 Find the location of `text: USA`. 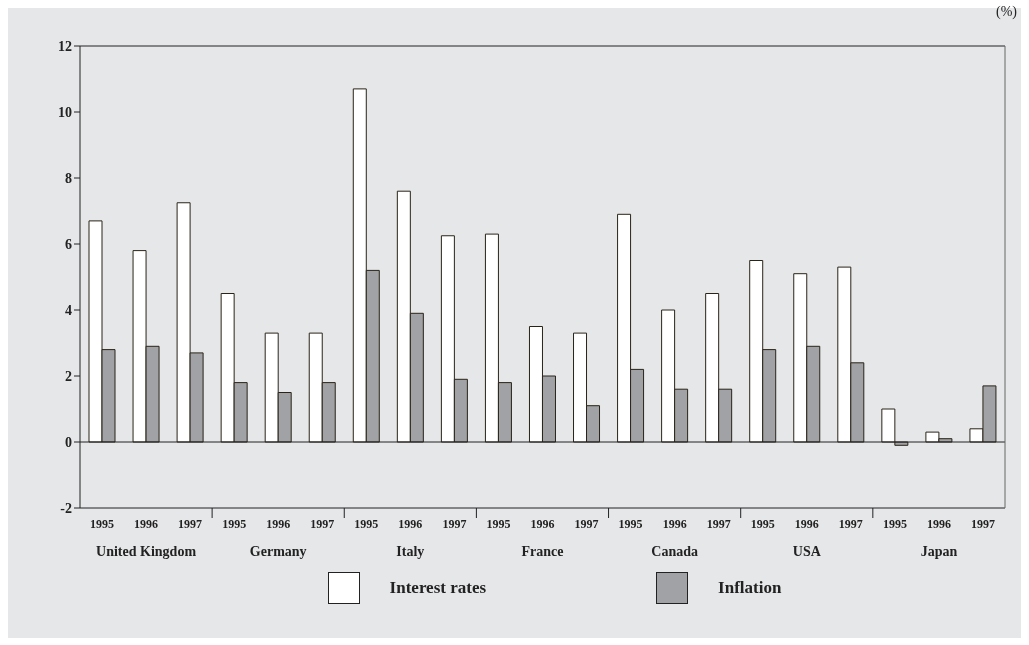

text: USA is located at coordinates (807, 551).